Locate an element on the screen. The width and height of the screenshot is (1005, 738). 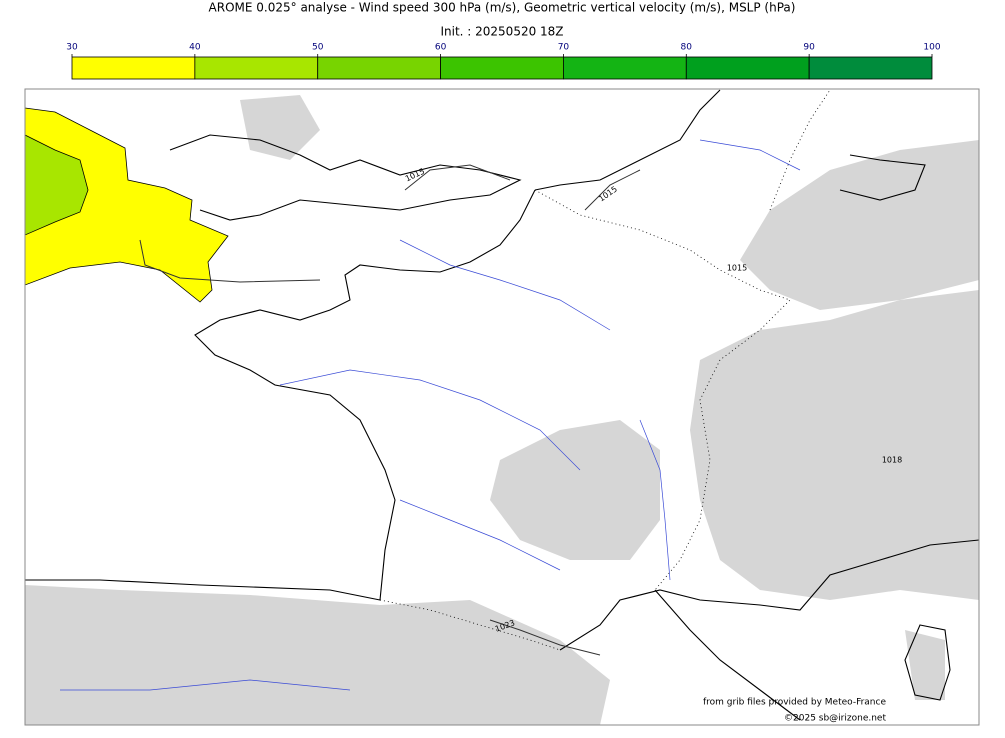
colorbar-tick-label: 70 is located at coordinates (564, 48).